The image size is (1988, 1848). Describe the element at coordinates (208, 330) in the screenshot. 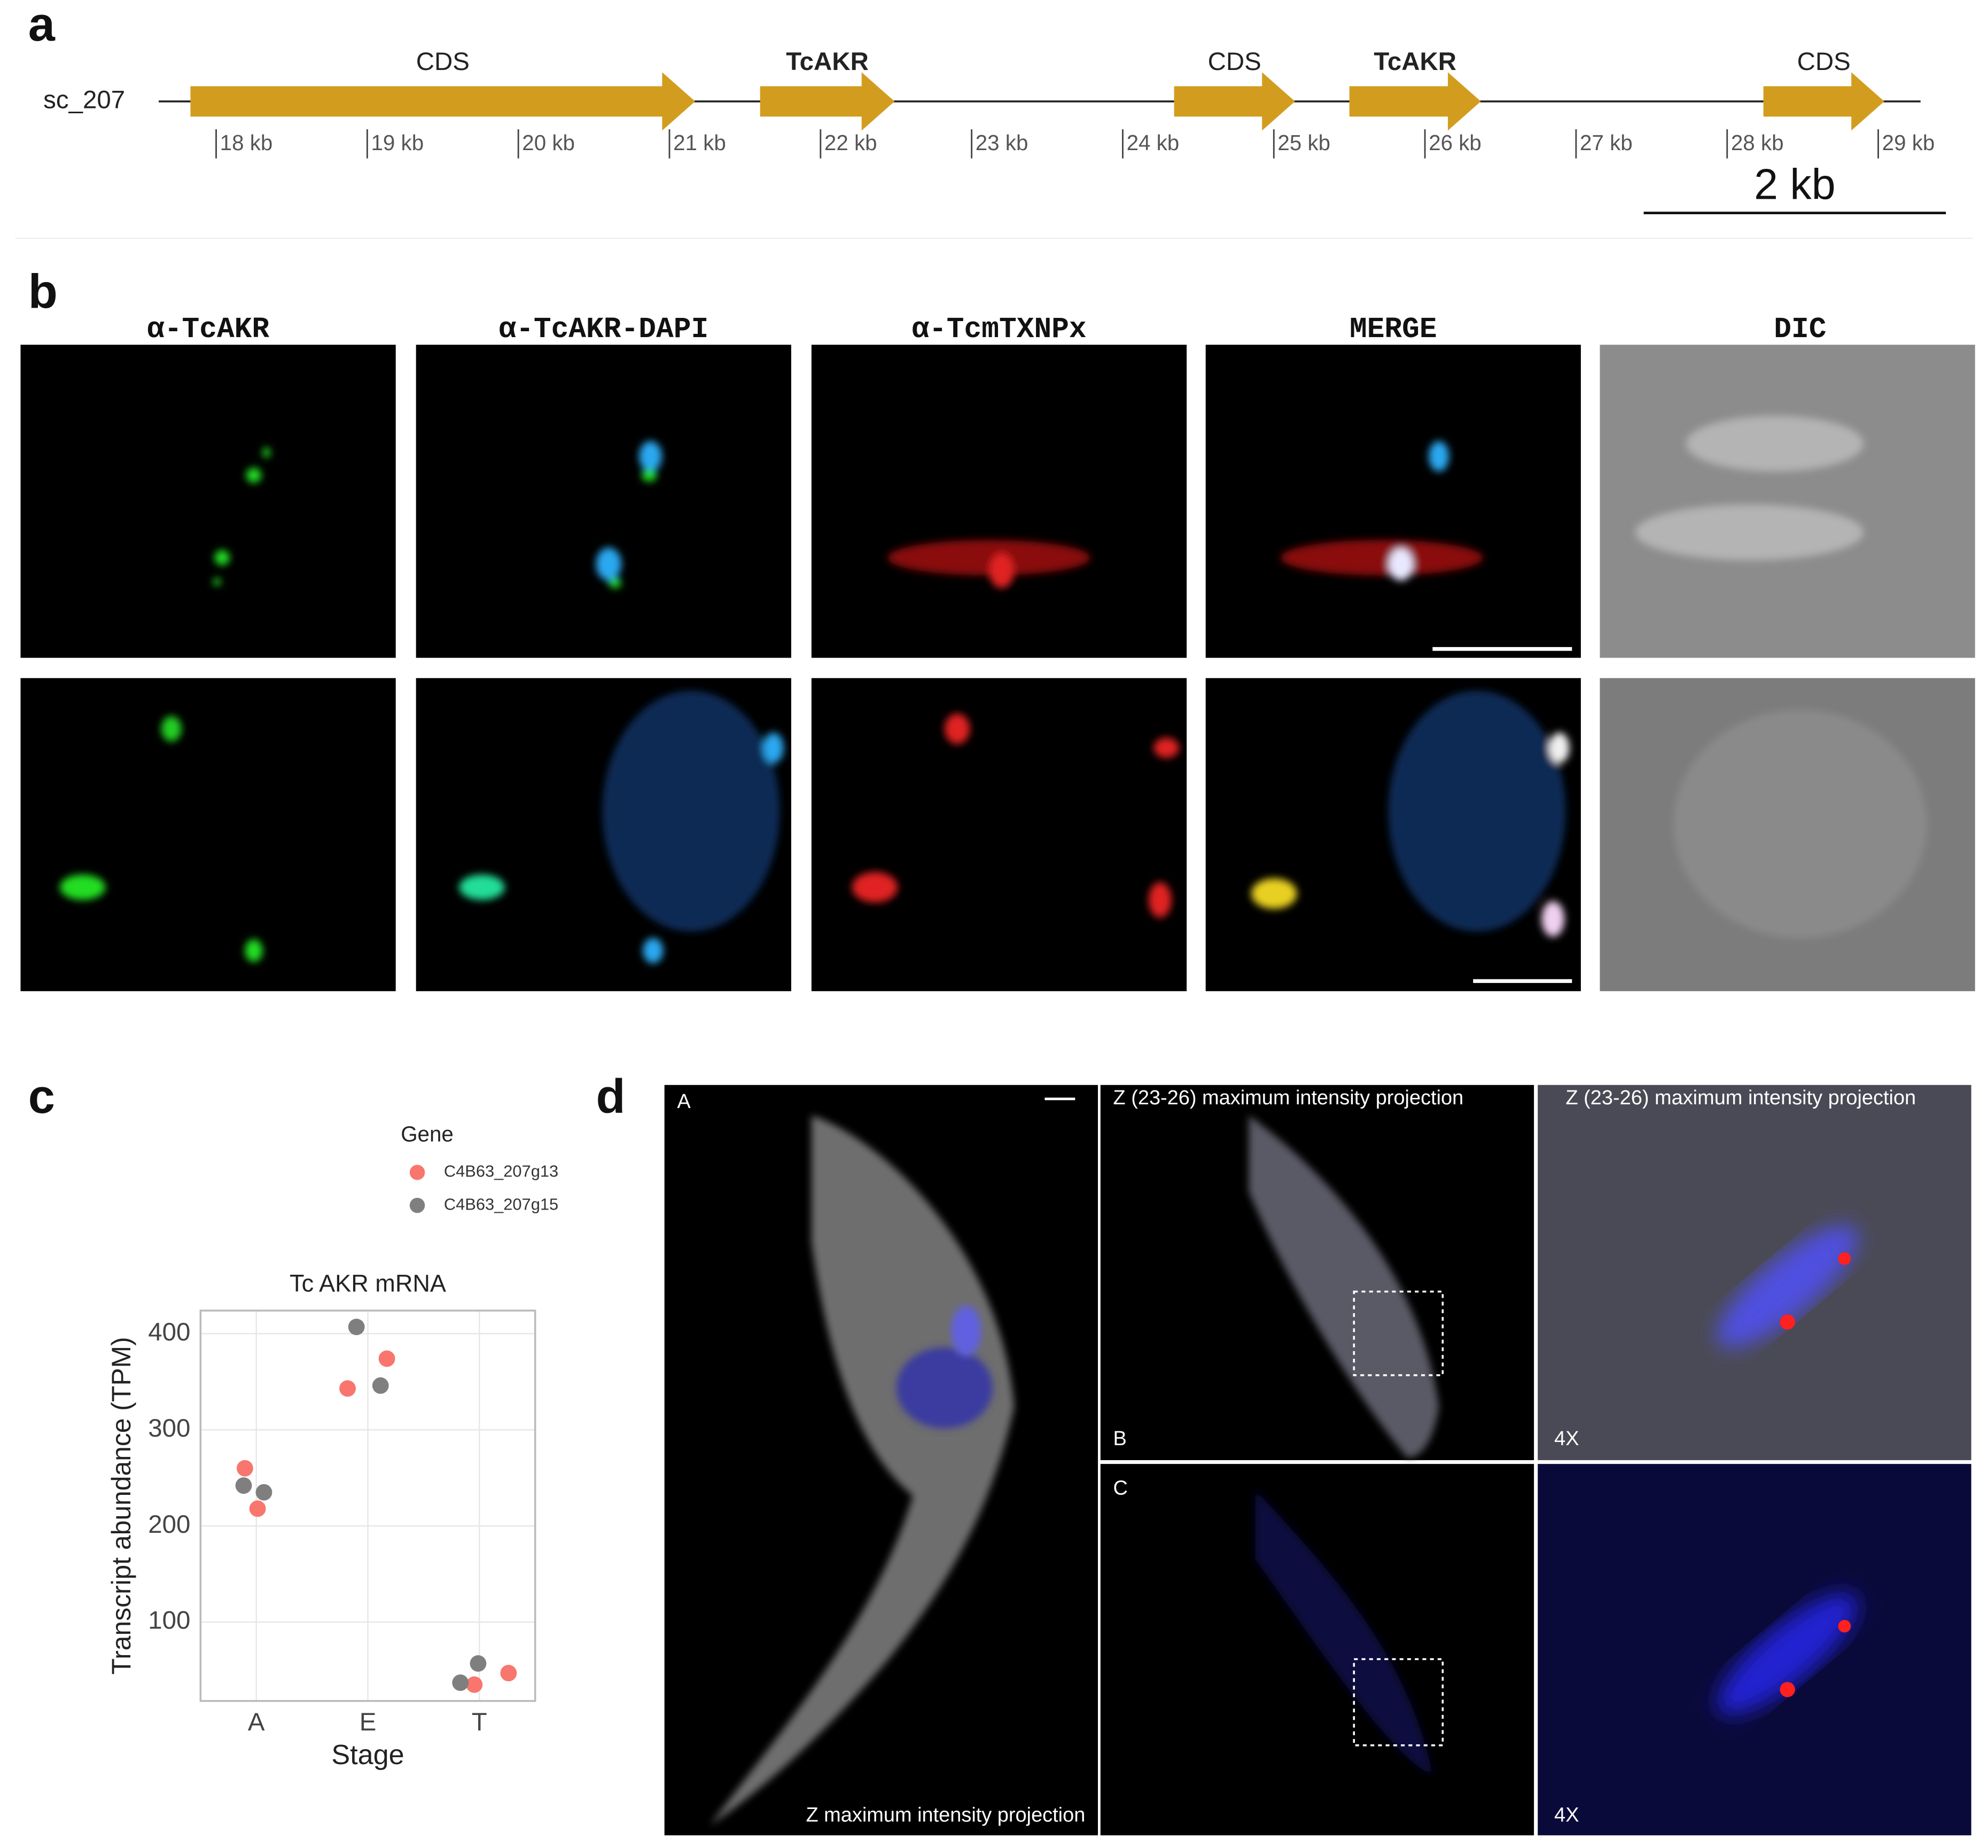

I see `column-header: α-TcAKR` at that location.